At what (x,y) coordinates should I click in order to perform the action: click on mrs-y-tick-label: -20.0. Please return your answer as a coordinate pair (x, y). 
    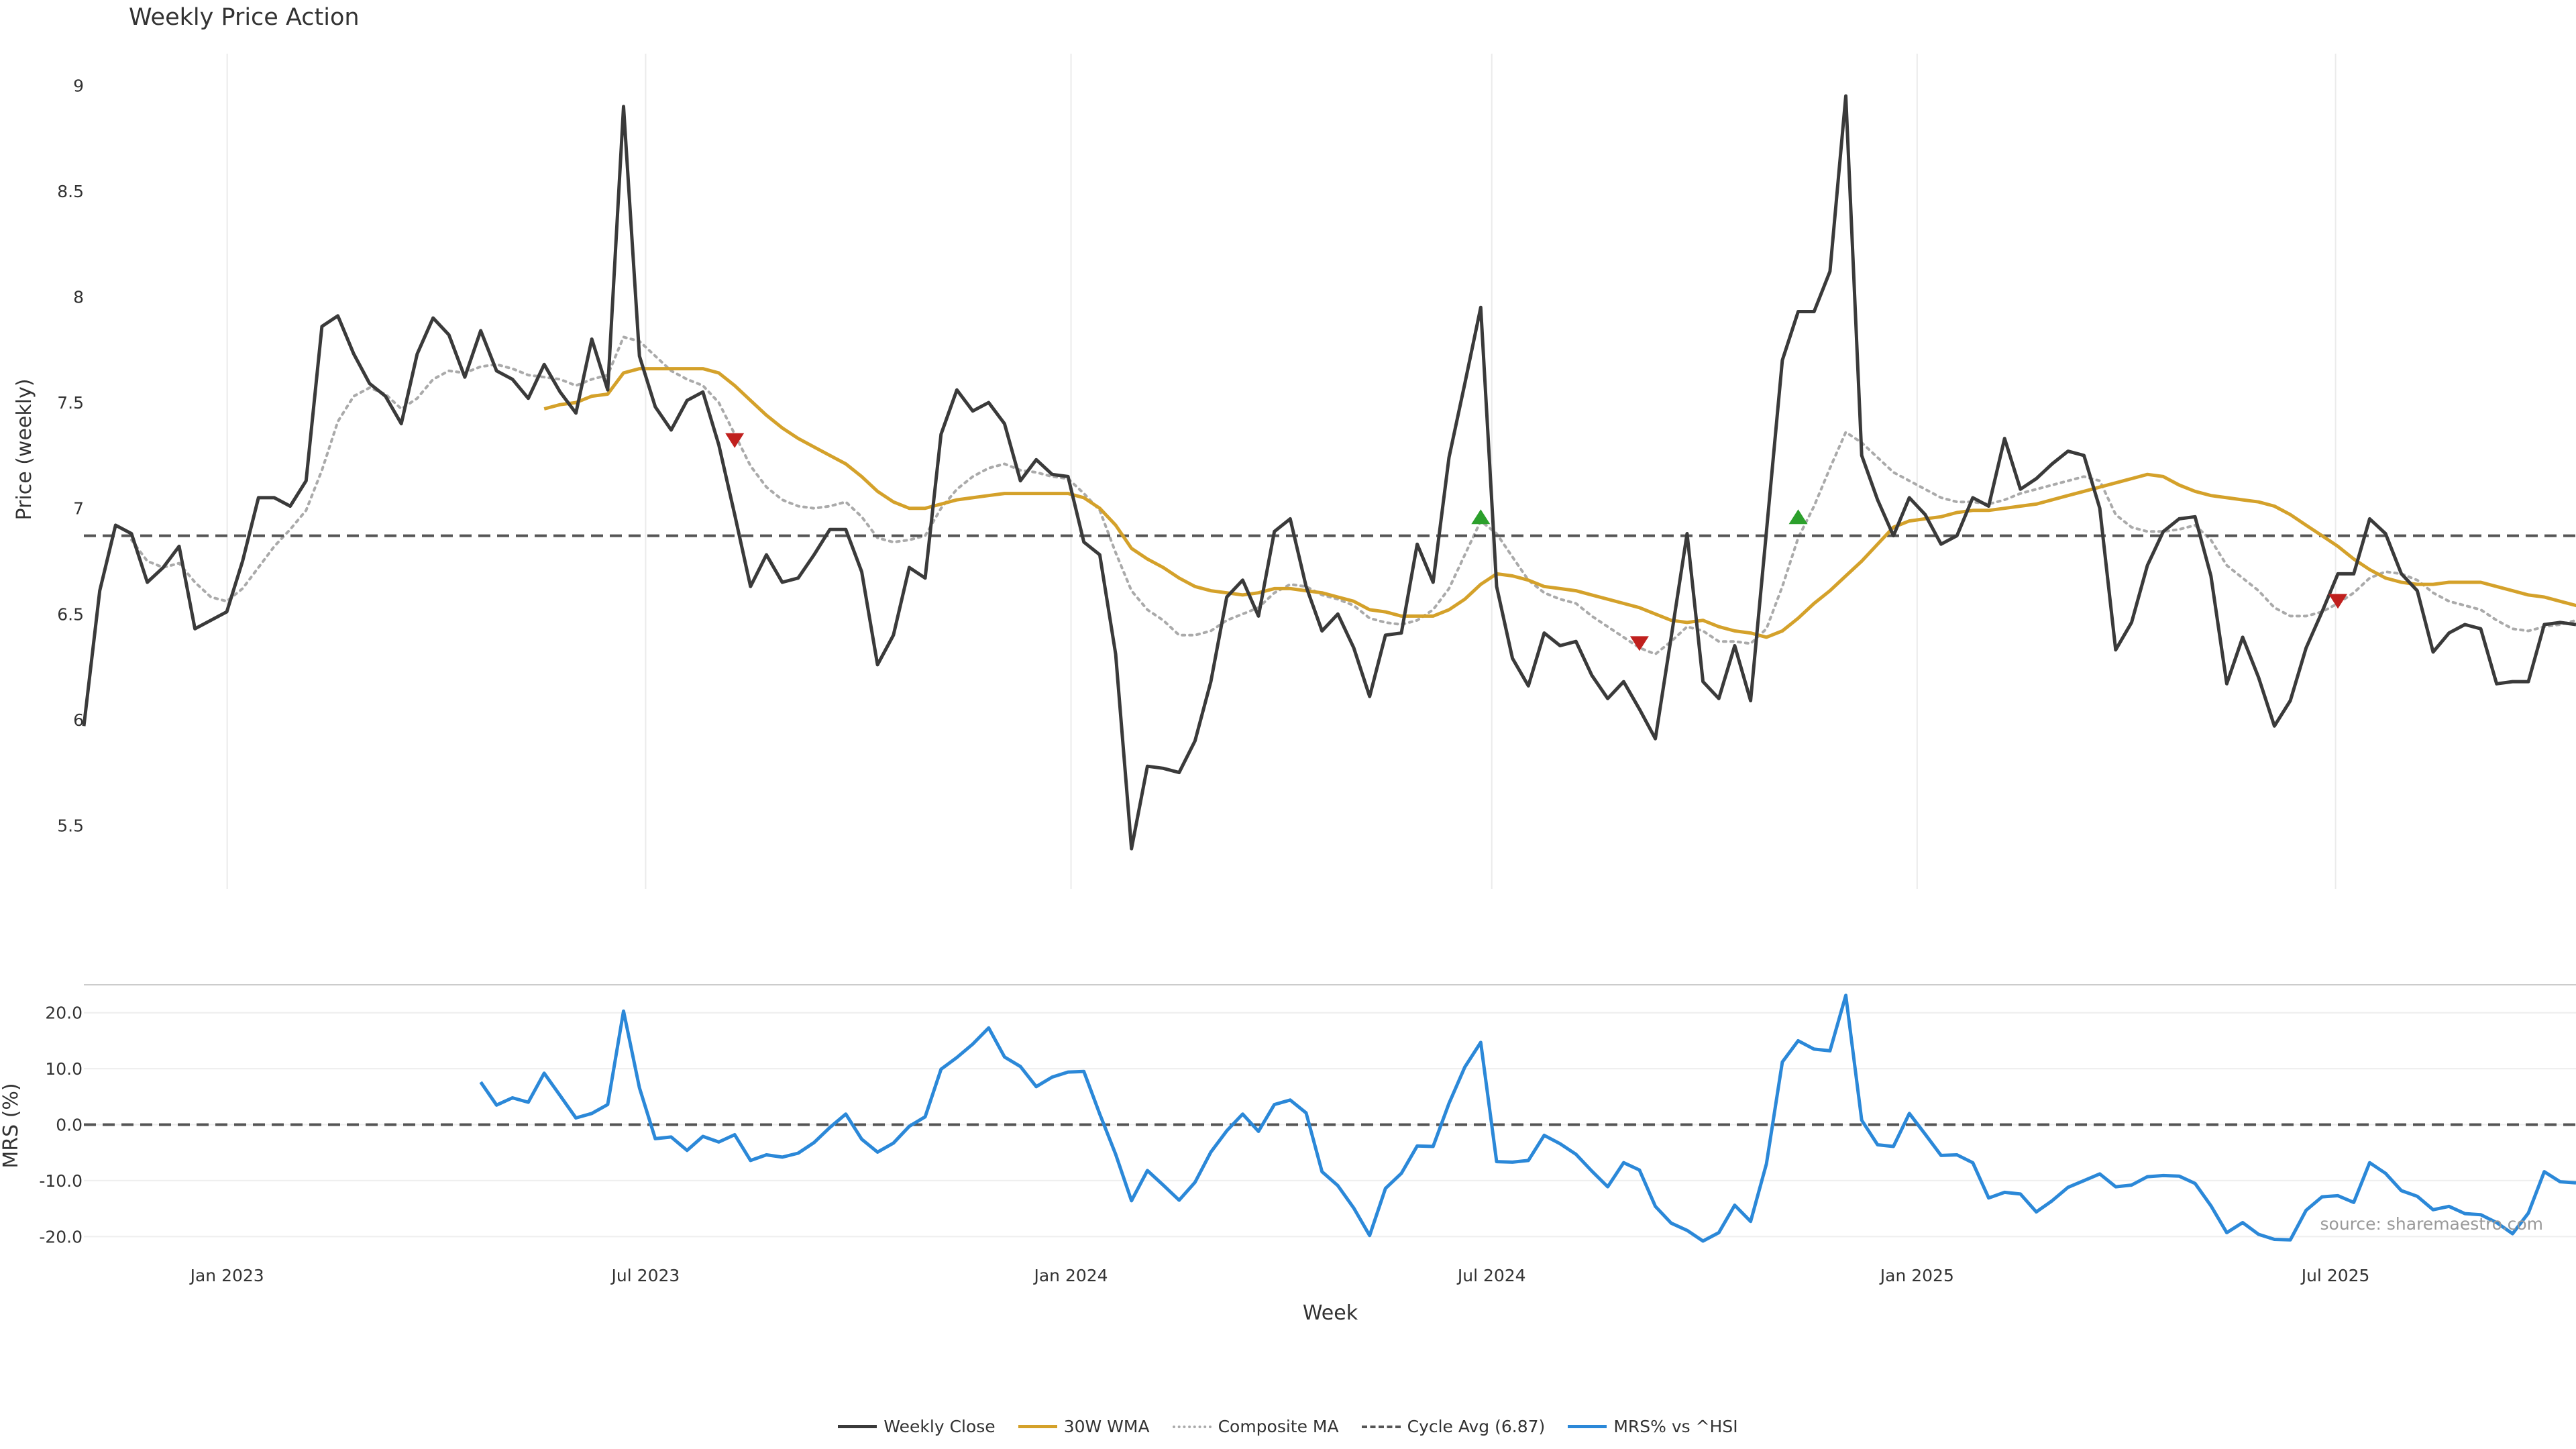
    Looking at the image, I should click on (61, 1236).